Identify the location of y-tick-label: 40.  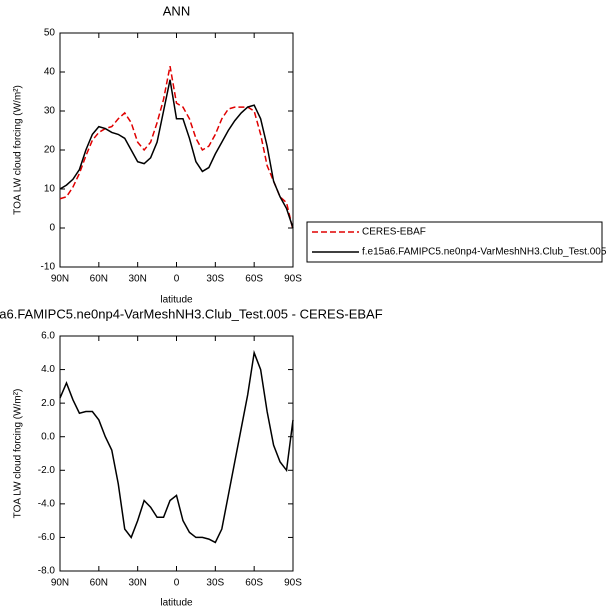
(50, 72).